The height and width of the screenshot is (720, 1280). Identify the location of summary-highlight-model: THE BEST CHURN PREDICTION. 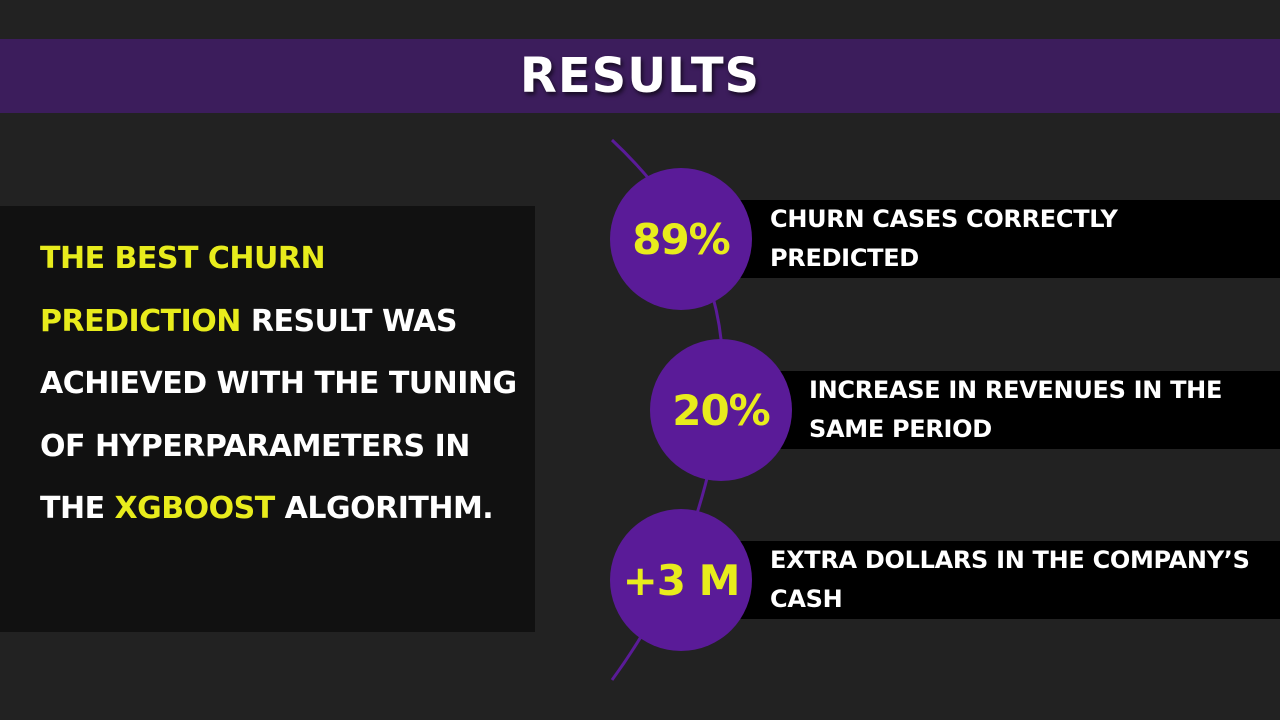
(183, 290).